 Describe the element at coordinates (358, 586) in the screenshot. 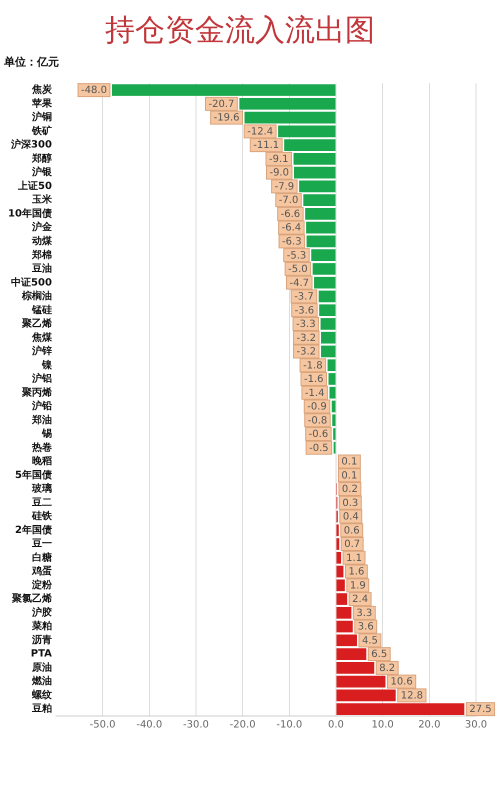

I see `data-label: 1.9` at that location.